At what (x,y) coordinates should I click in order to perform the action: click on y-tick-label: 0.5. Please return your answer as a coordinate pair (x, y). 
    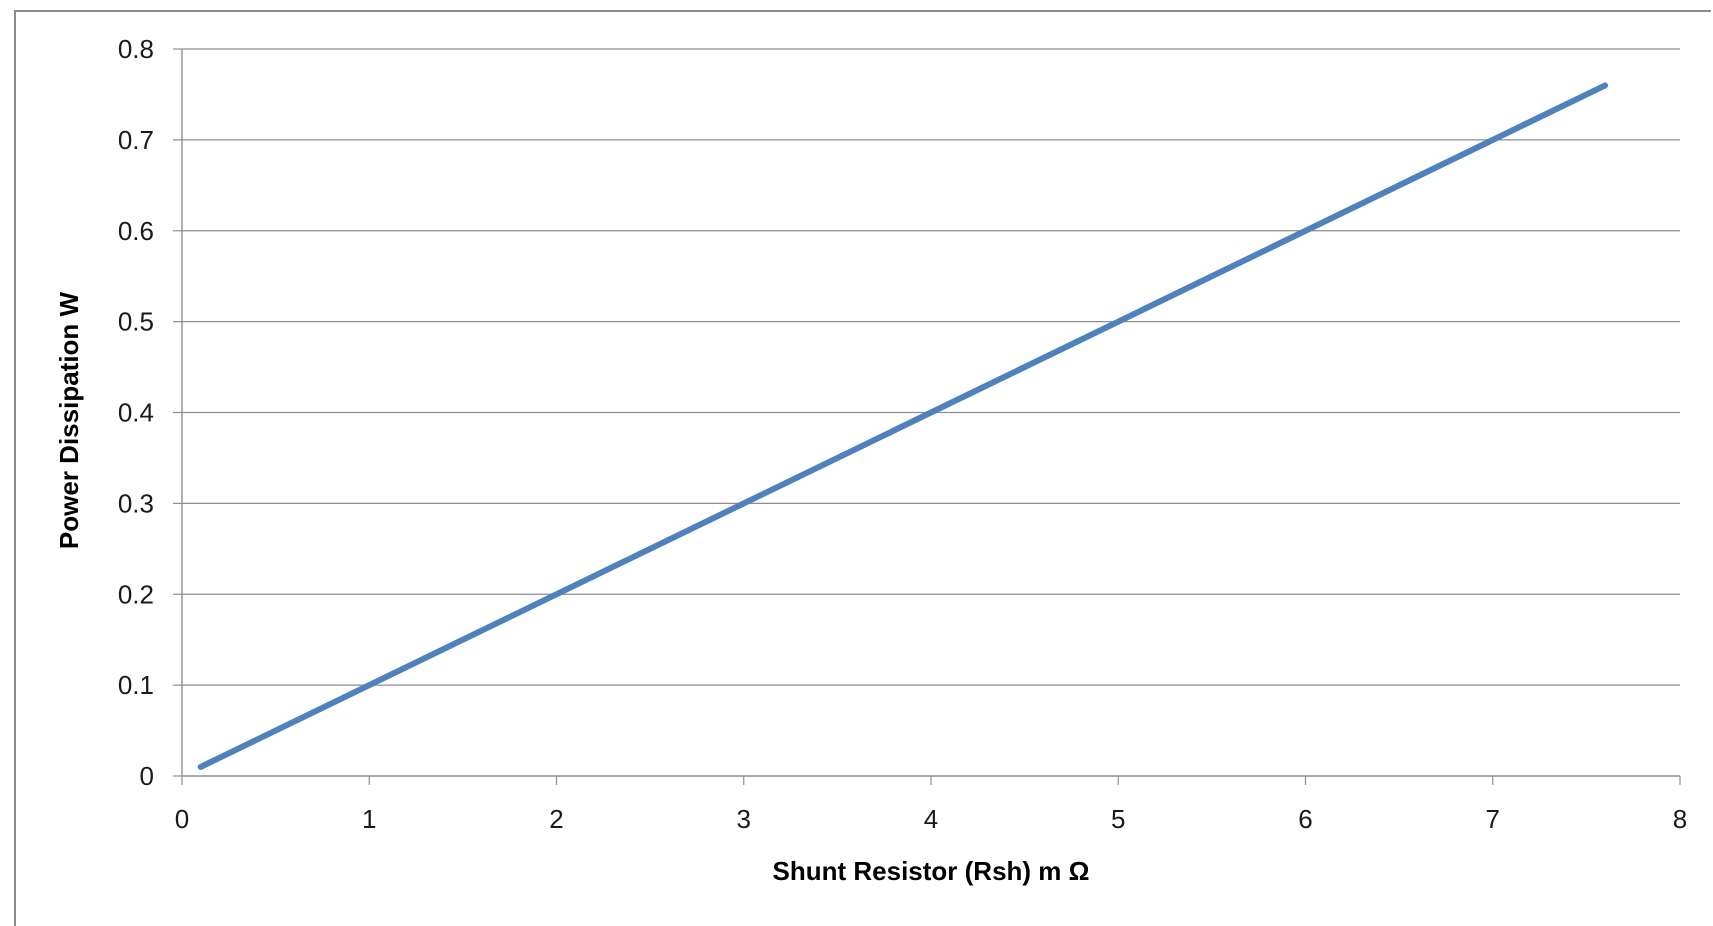
    Looking at the image, I should click on (136, 322).